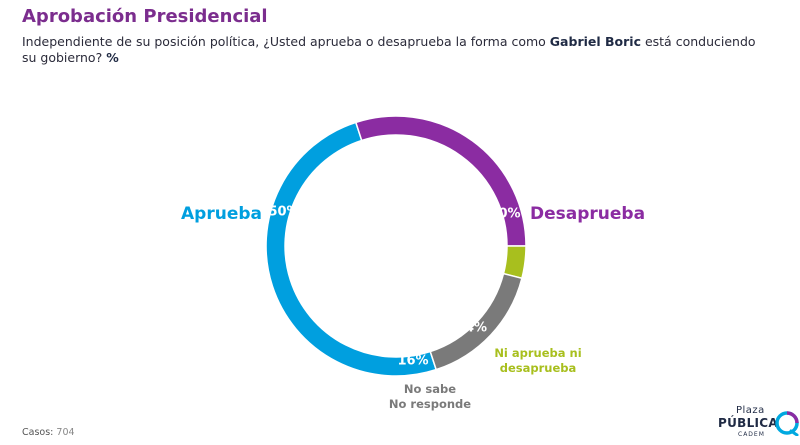 This screenshot has height=445, width=800. What do you see at coordinates (430, 389) in the screenshot?
I see `slice-category-label-line: No sabe` at bounding box center [430, 389].